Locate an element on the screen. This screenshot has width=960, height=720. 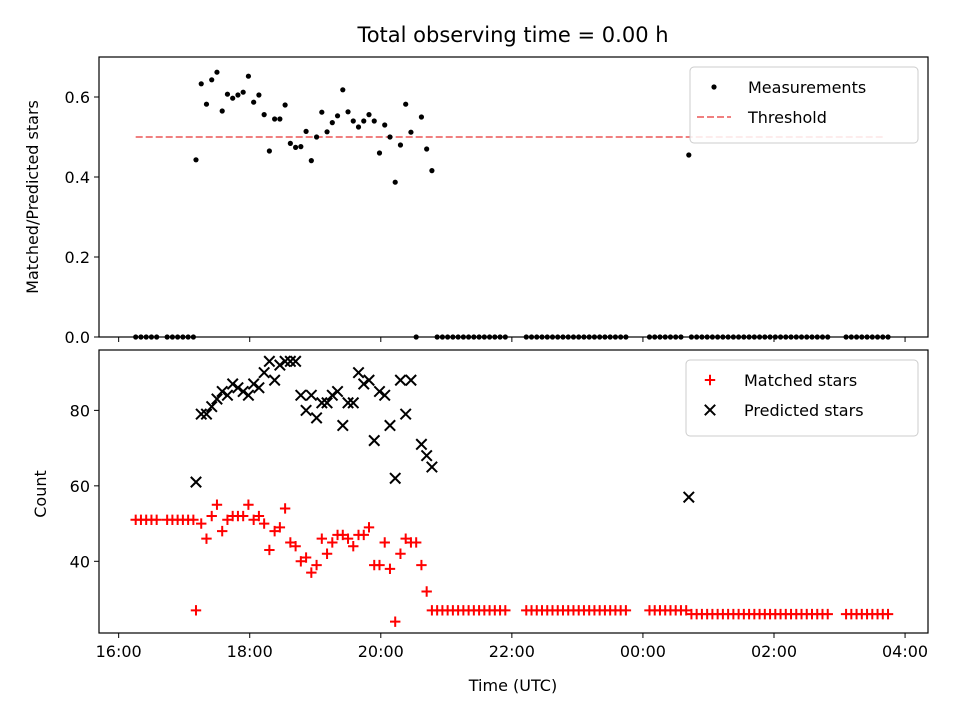
series-predicted-stars is located at coordinates (442, 429).